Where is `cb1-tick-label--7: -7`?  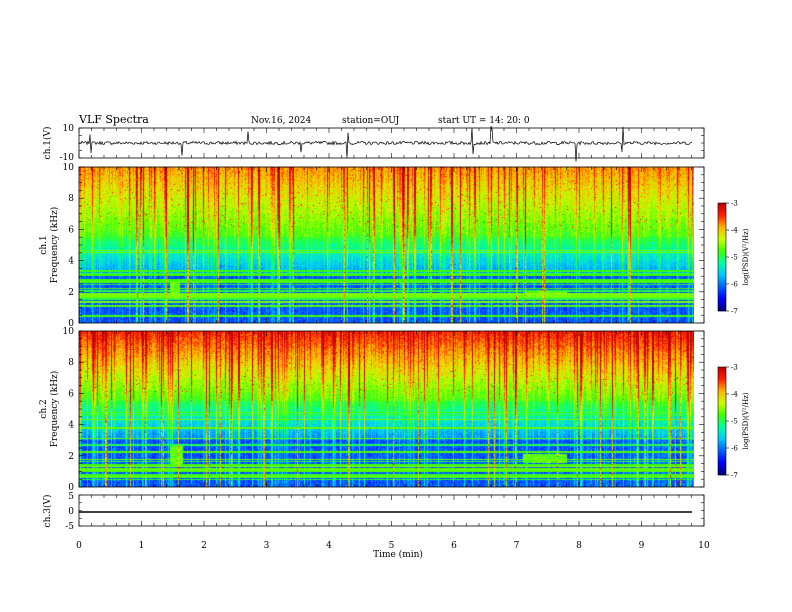 cb1-tick-label--7: -7 is located at coordinates (734, 312).